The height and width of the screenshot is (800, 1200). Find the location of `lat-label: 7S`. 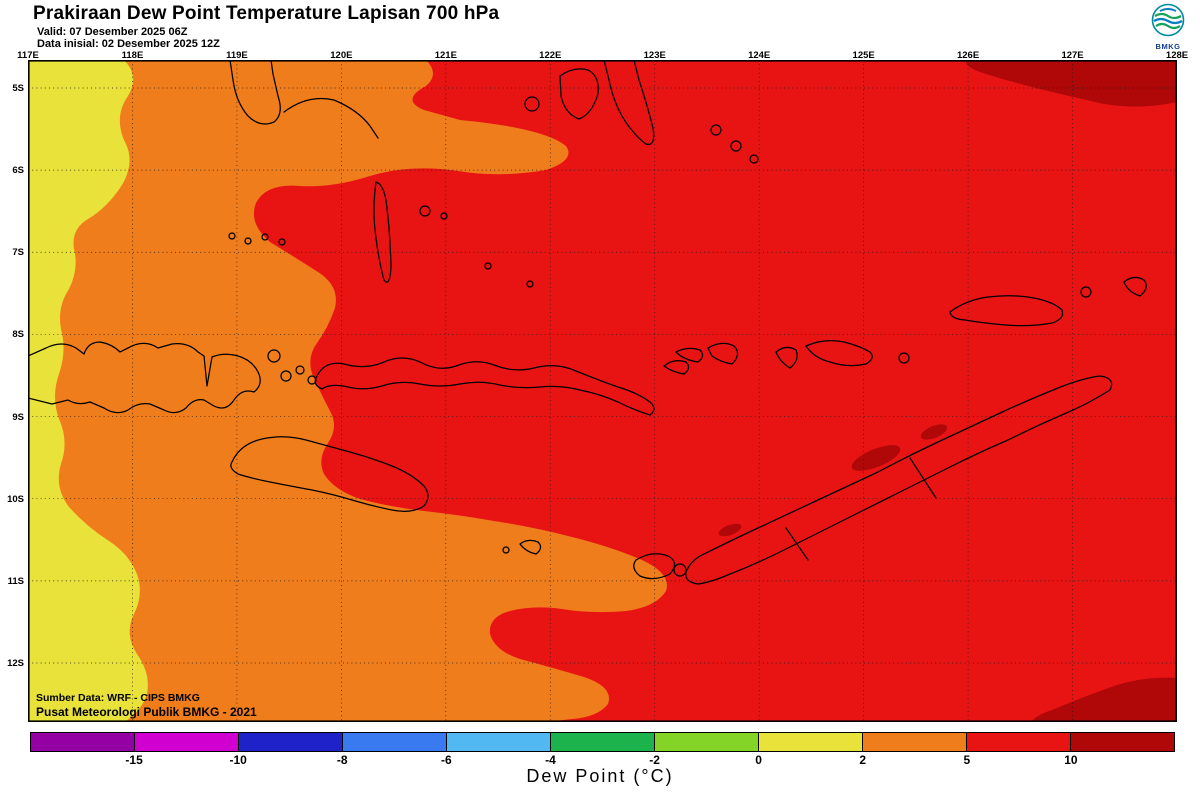

lat-label: 7S is located at coordinates (18, 253).